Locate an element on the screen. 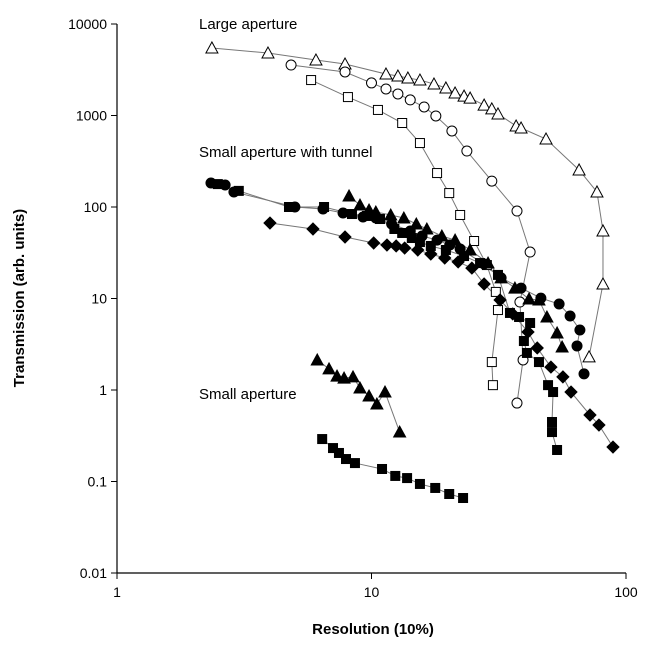 This screenshot has width=648, height=646. annotation: Small aperture with tunnel is located at coordinates (285, 152).